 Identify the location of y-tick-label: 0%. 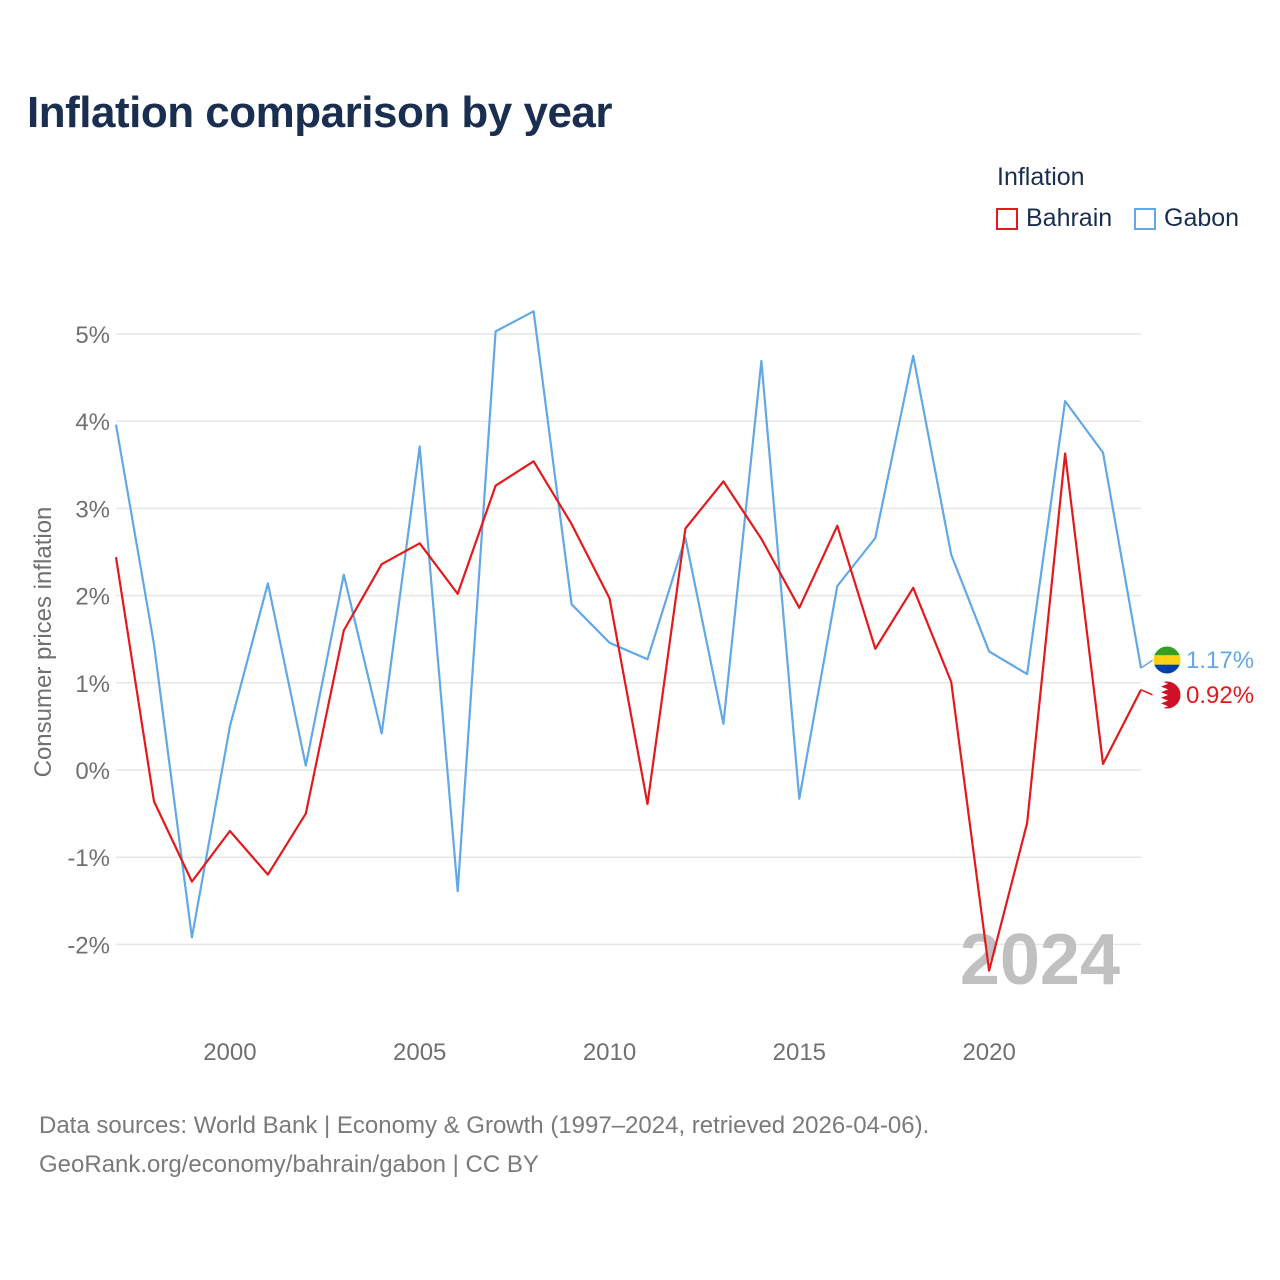
(92, 771).